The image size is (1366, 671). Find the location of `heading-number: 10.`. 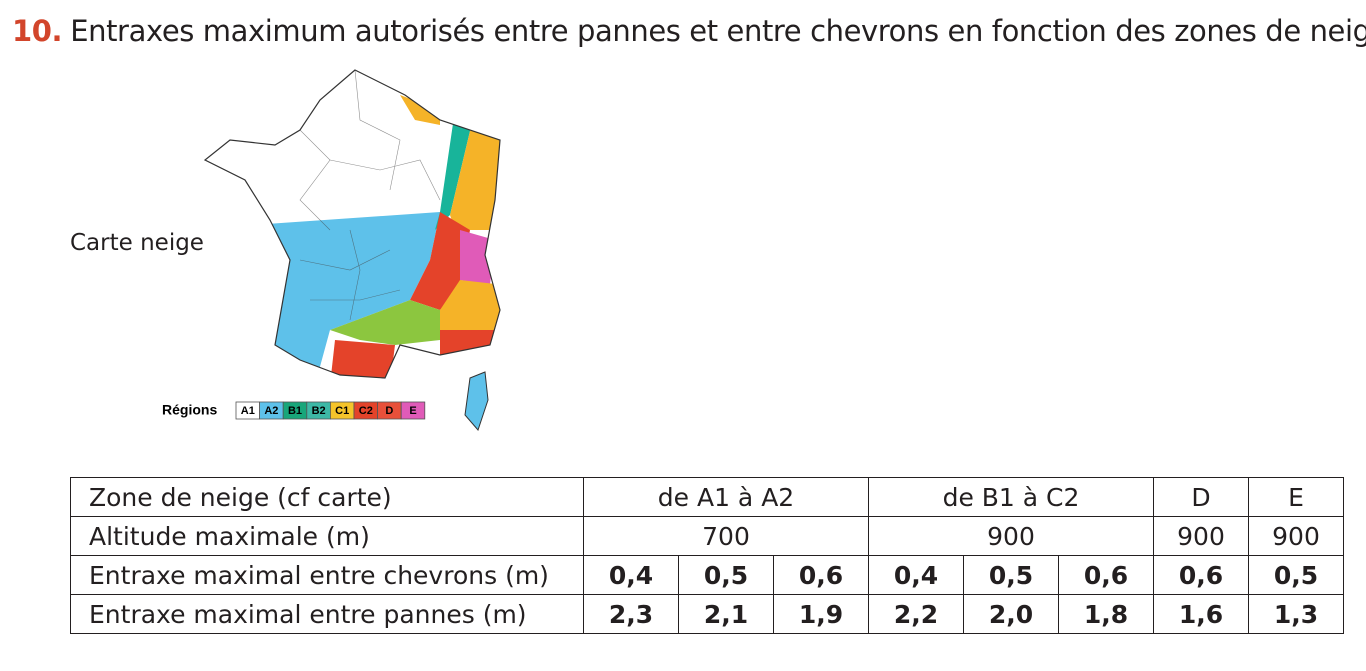

heading-number: 10. is located at coordinates (37, 31).